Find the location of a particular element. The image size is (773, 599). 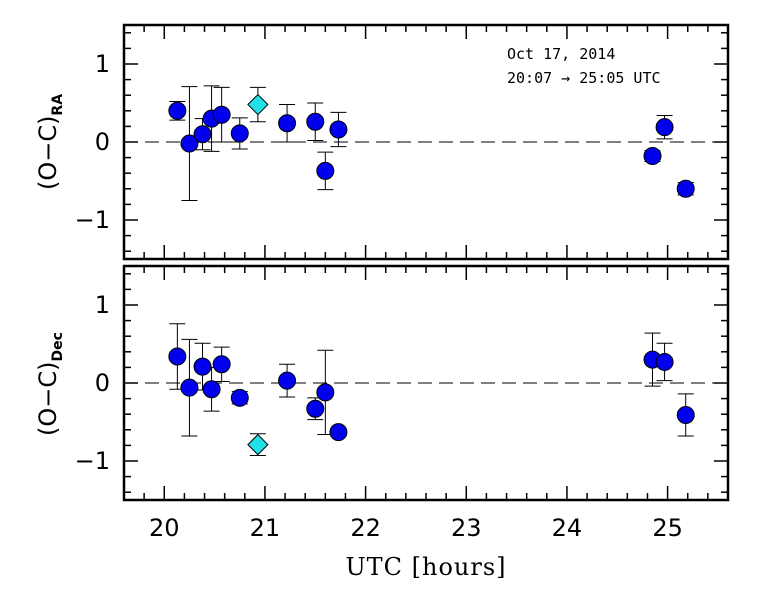

x-tick-label: 24 is located at coordinates (567, 528).